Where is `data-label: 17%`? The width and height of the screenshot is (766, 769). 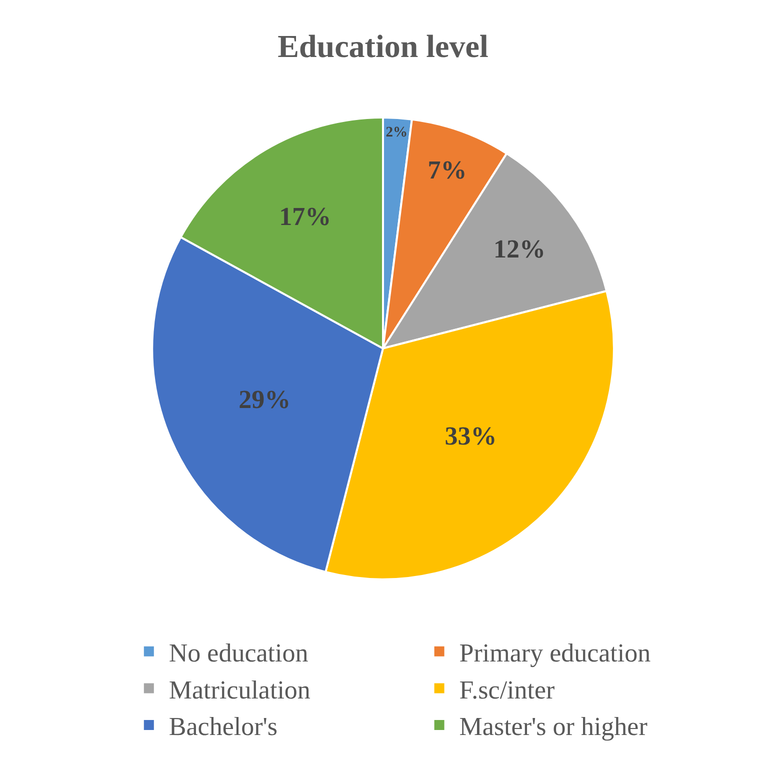
data-label: 17% is located at coordinates (305, 217).